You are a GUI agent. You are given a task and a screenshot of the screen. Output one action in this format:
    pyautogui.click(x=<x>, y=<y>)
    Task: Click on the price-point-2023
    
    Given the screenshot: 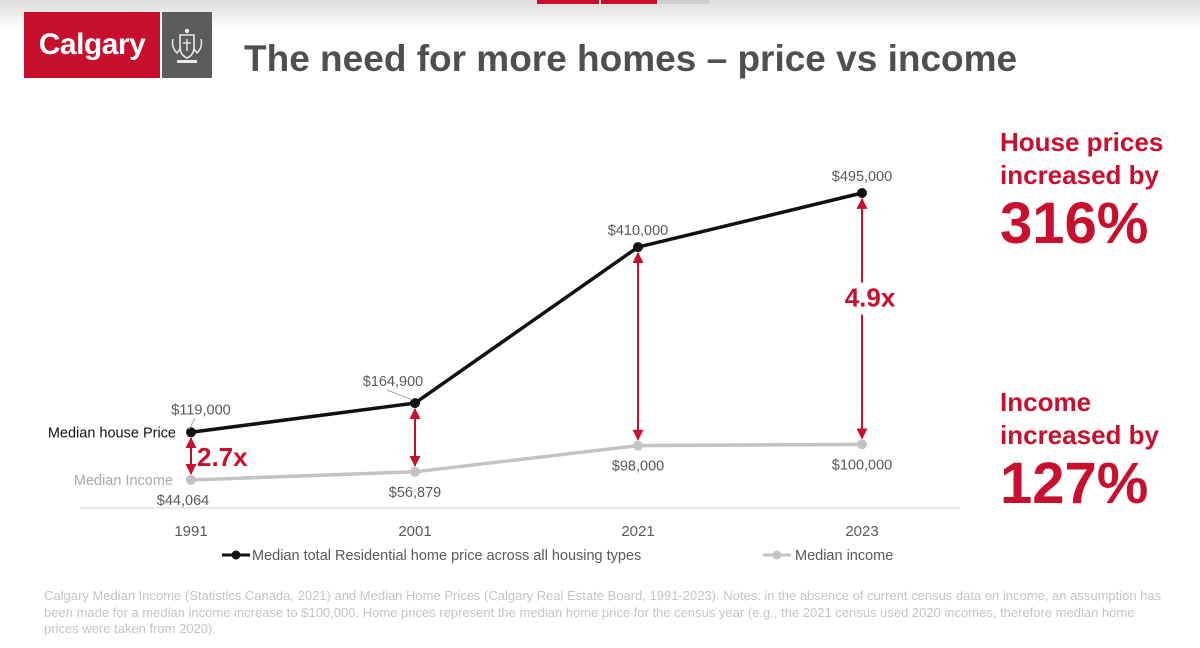 What is the action you would take?
    pyautogui.click(x=862, y=193)
    